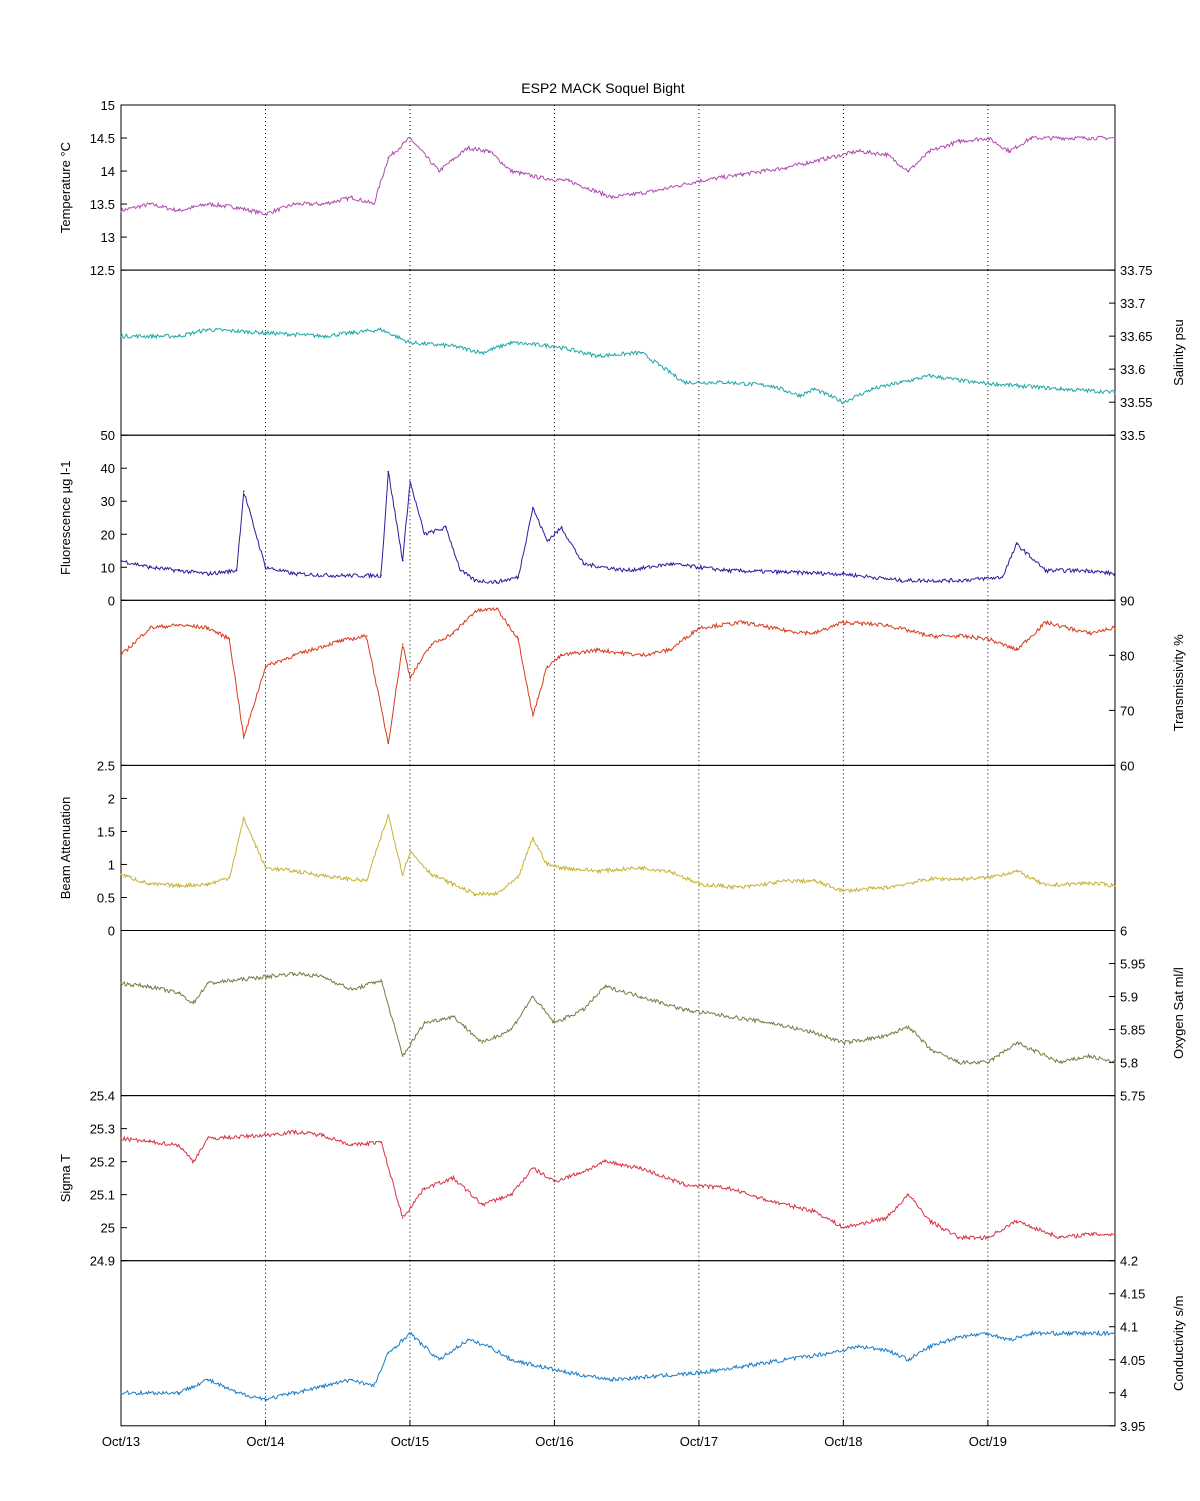 The image size is (1200, 1501). I want to click on y-tick-label: 5.85, so click(1132, 1030).